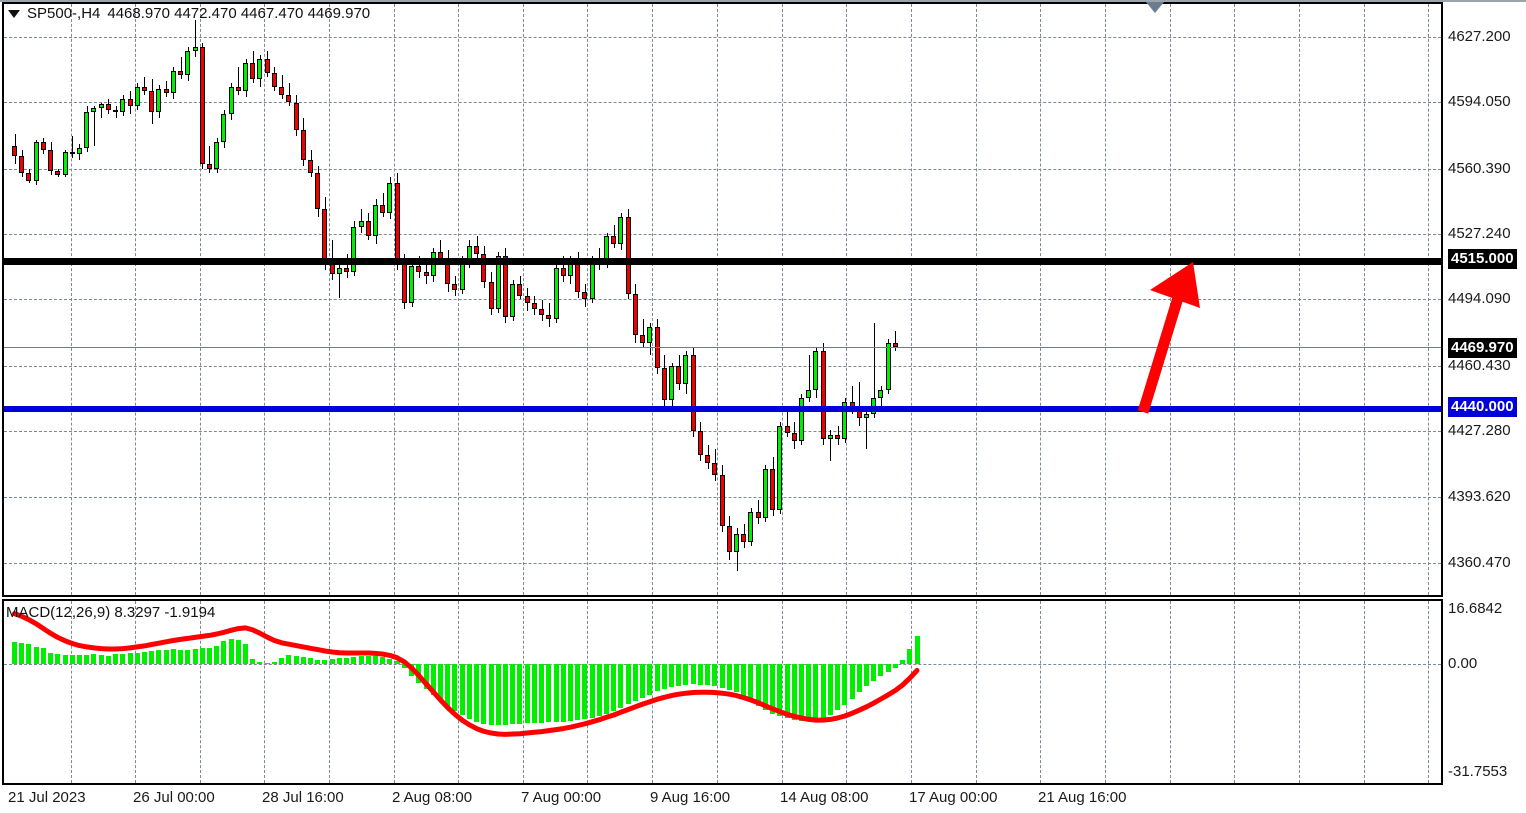  What do you see at coordinates (1482, 259) in the screenshot?
I see `price-level-tag: 4515.000` at bounding box center [1482, 259].